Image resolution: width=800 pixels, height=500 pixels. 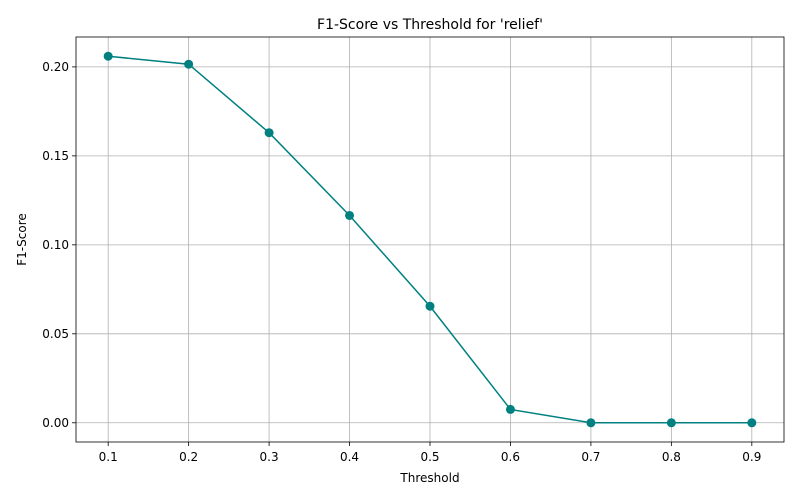 I want to click on y-tick-label: 0.15, so click(x=55, y=156).